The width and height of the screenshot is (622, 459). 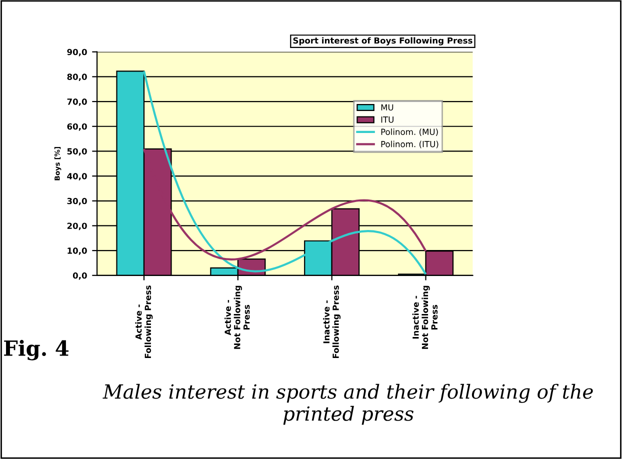 I want to click on chart-title: Sport interest of Boys Following Press, so click(x=382, y=41).